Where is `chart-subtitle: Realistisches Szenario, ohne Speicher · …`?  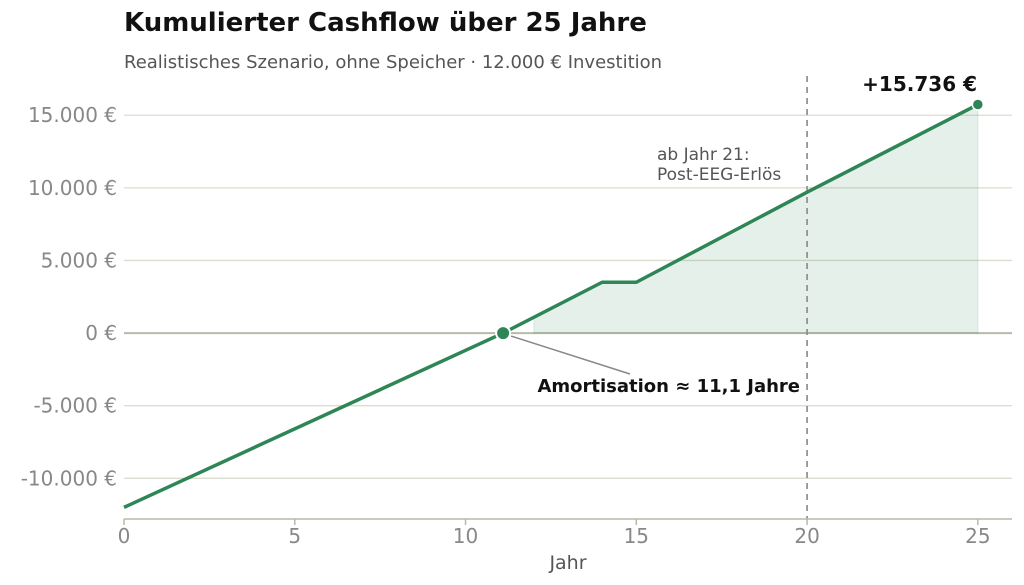 chart-subtitle: Realistisches Szenario, ohne Speicher · … is located at coordinates (393, 62).